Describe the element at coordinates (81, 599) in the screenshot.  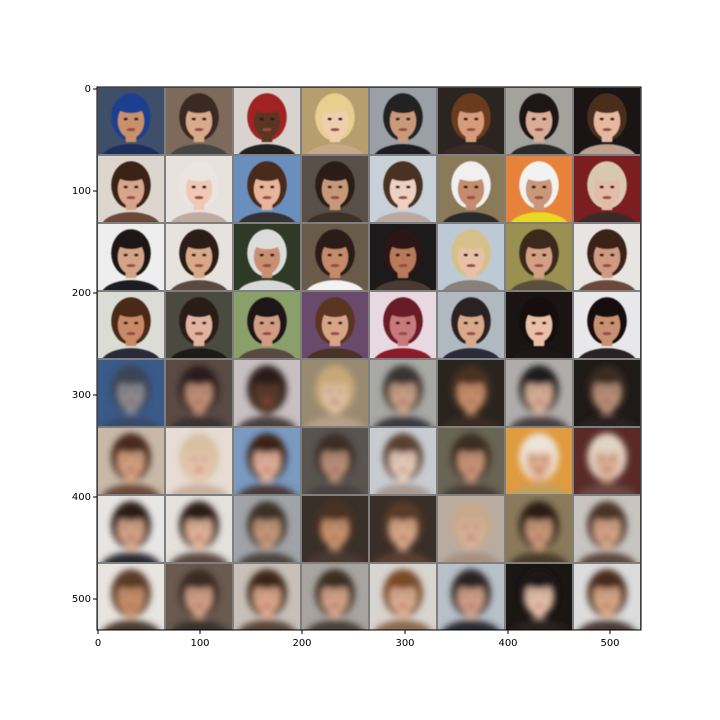
I see `y-tick-label: 500` at that location.